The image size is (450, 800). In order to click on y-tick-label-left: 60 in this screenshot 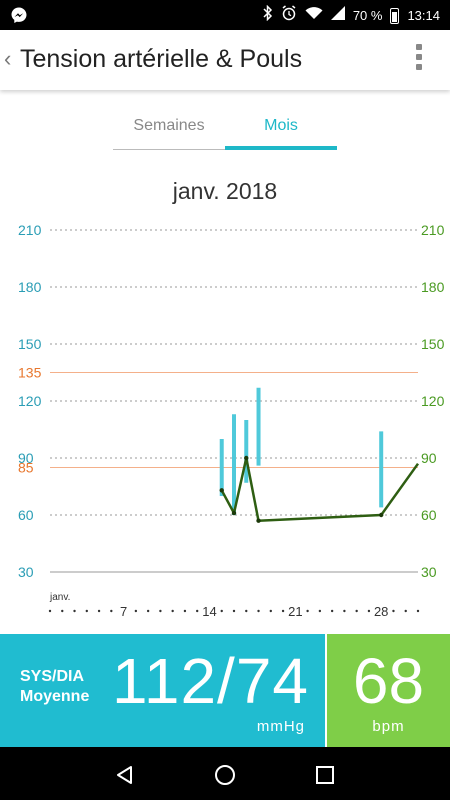, I will do `click(26, 515)`.